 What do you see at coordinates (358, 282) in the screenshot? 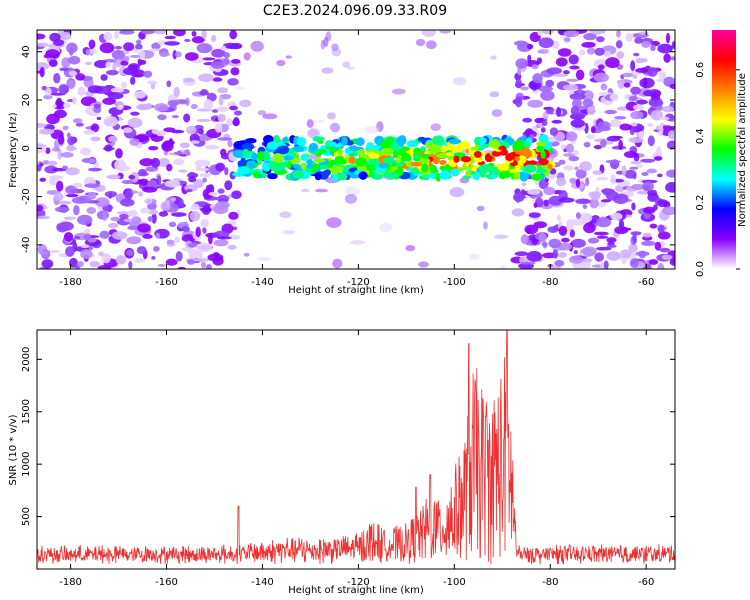
I see `x-tick-label: -120` at bounding box center [358, 282].